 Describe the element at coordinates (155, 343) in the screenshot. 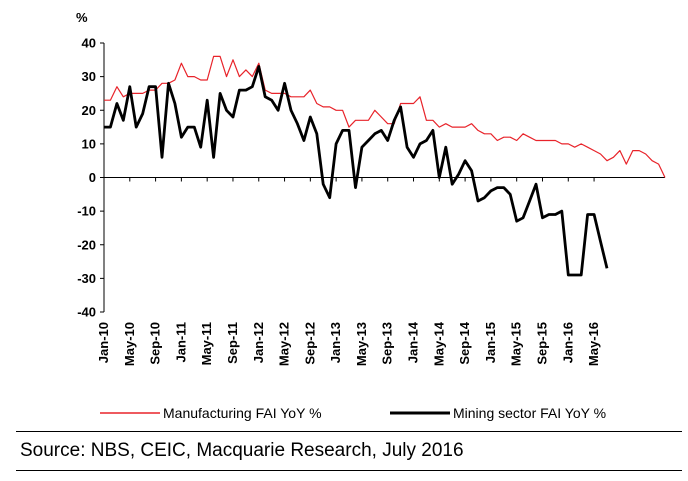

I see `x-tick-label: Sep-10` at that location.